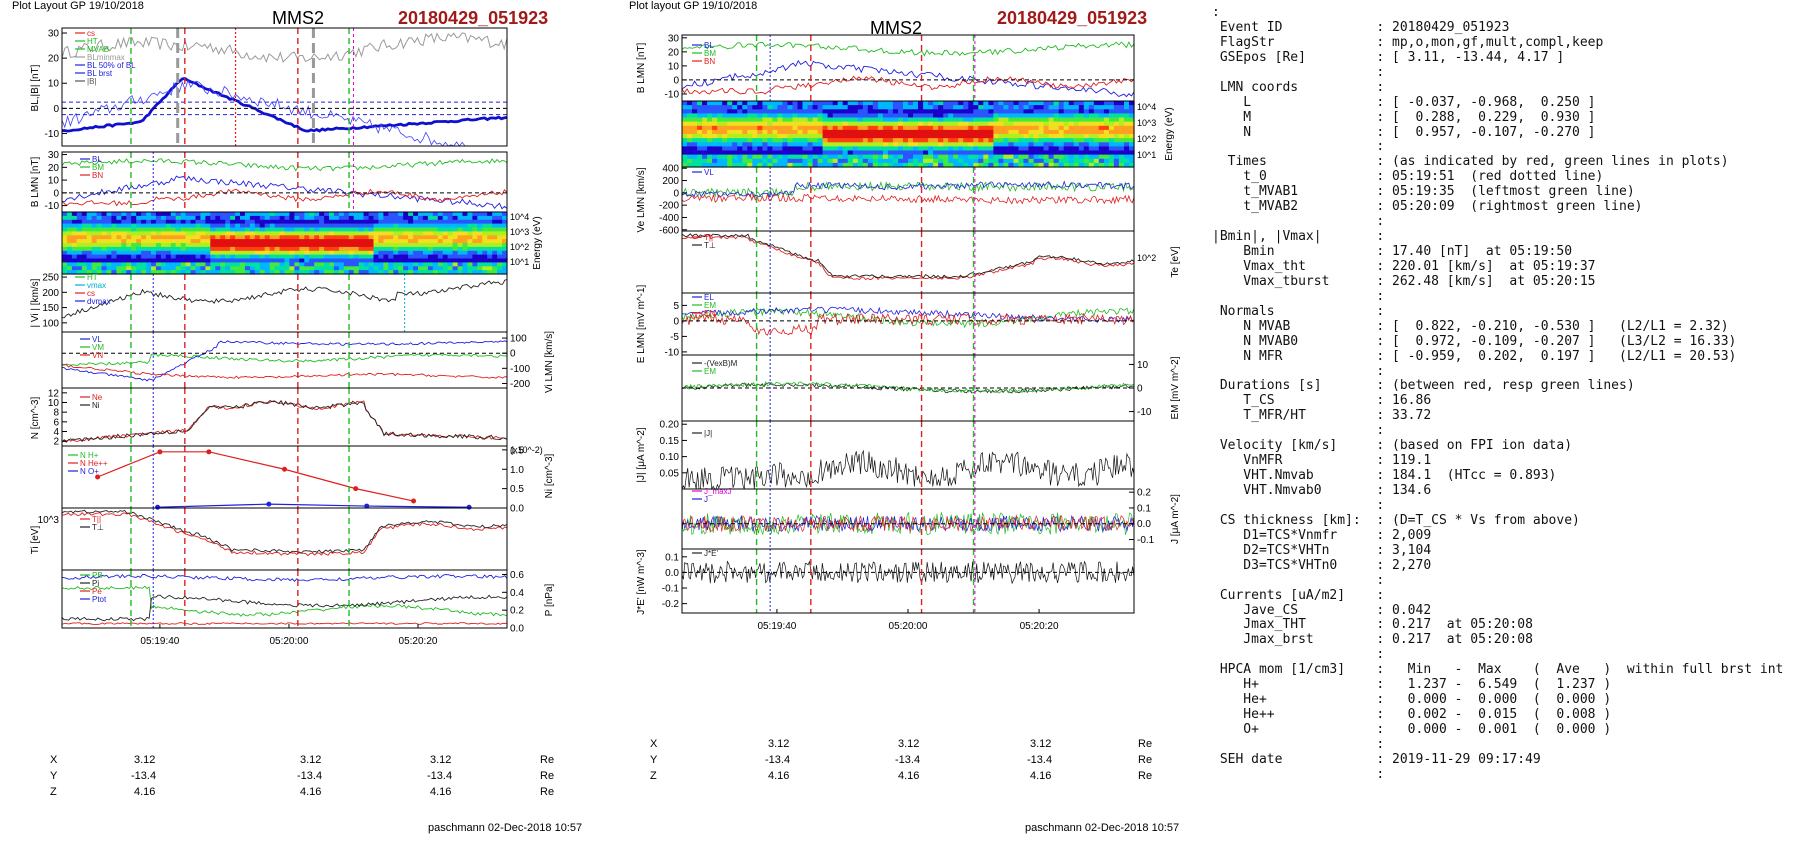  What do you see at coordinates (710, 245) in the screenshot?
I see `legend-label: T⊥` at bounding box center [710, 245].